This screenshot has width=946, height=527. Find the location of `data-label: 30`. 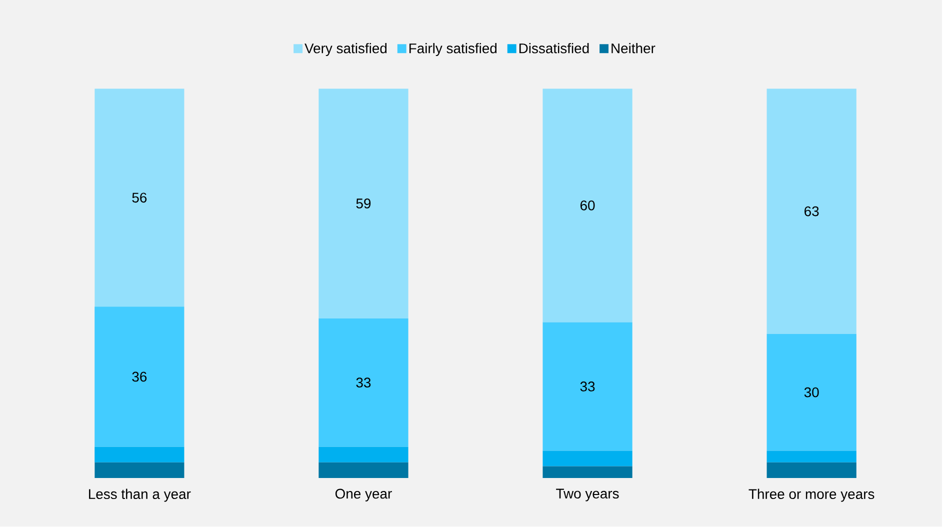

data-label: 30 is located at coordinates (811, 392).